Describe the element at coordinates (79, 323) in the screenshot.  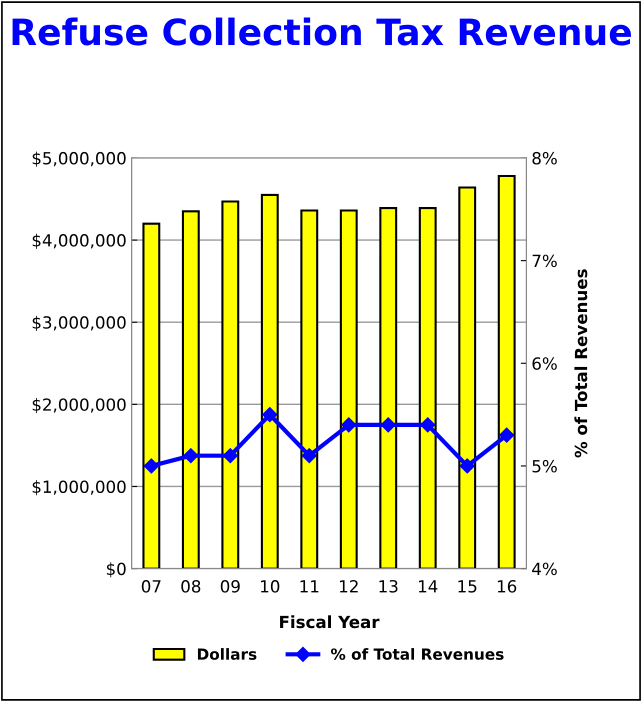
I see `y-tick-label: $3,000,000` at that location.